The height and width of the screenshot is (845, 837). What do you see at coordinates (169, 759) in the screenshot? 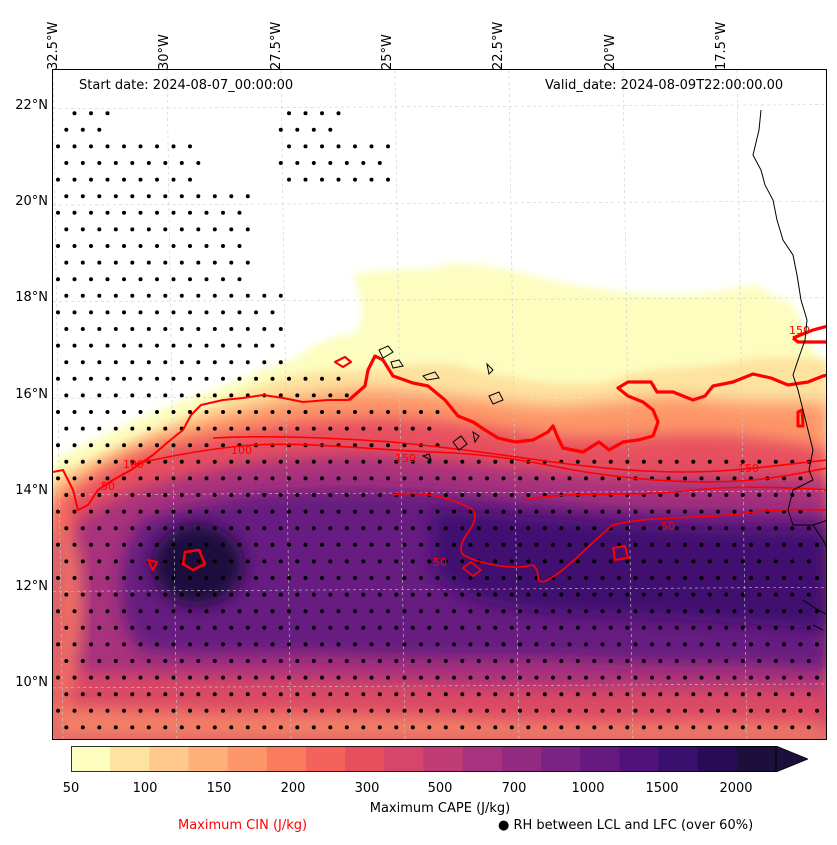
I see `colorbar-segment` at bounding box center [169, 759].